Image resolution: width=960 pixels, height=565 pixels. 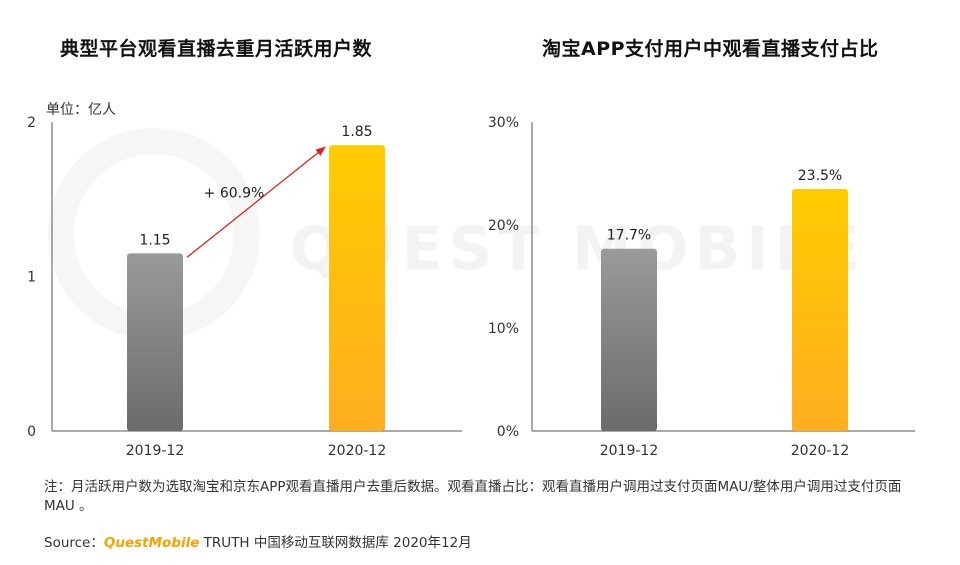 What do you see at coordinates (31, 123) in the screenshot?
I see `chart-left-y-tick-label: 2` at bounding box center [31, 123].